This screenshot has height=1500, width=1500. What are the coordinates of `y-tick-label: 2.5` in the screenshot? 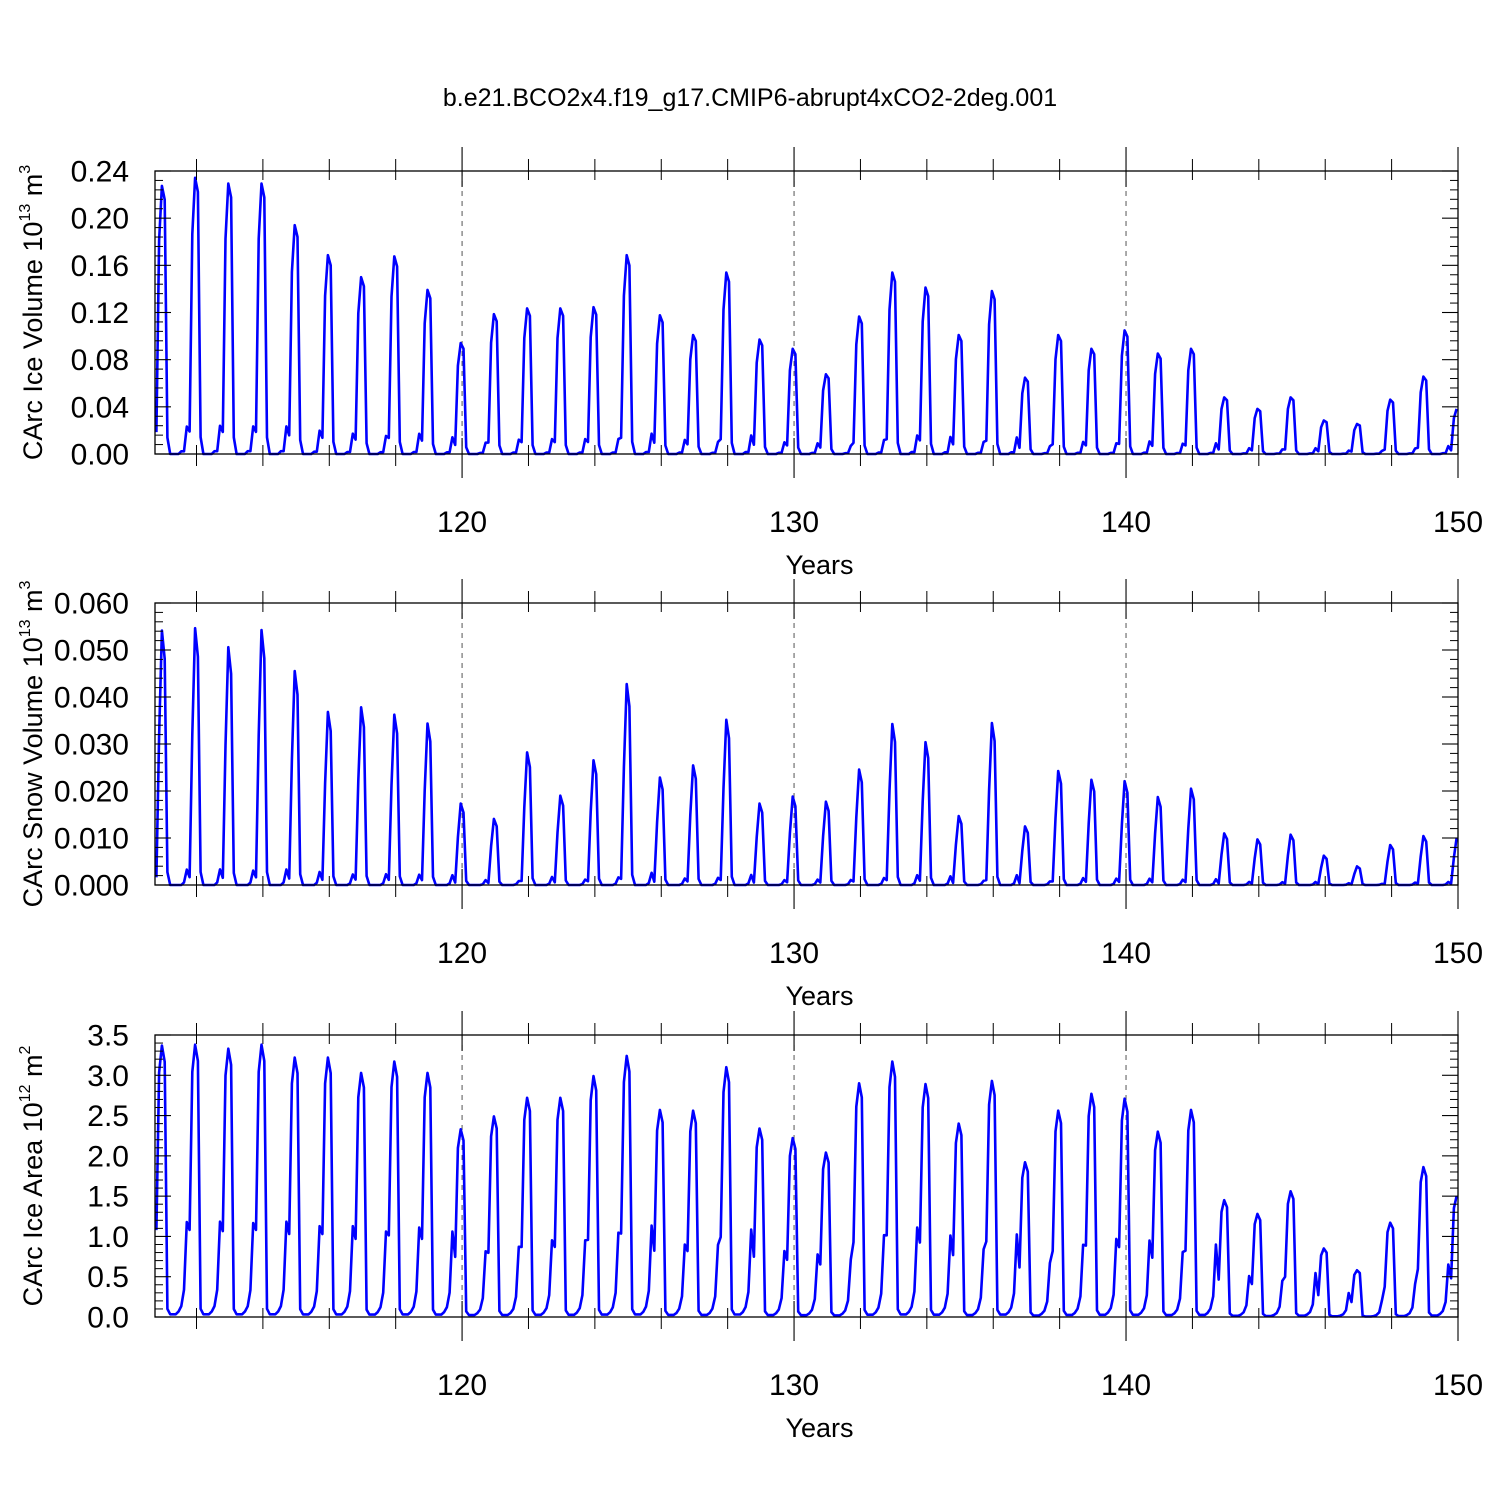 It's located at (108, 1116).